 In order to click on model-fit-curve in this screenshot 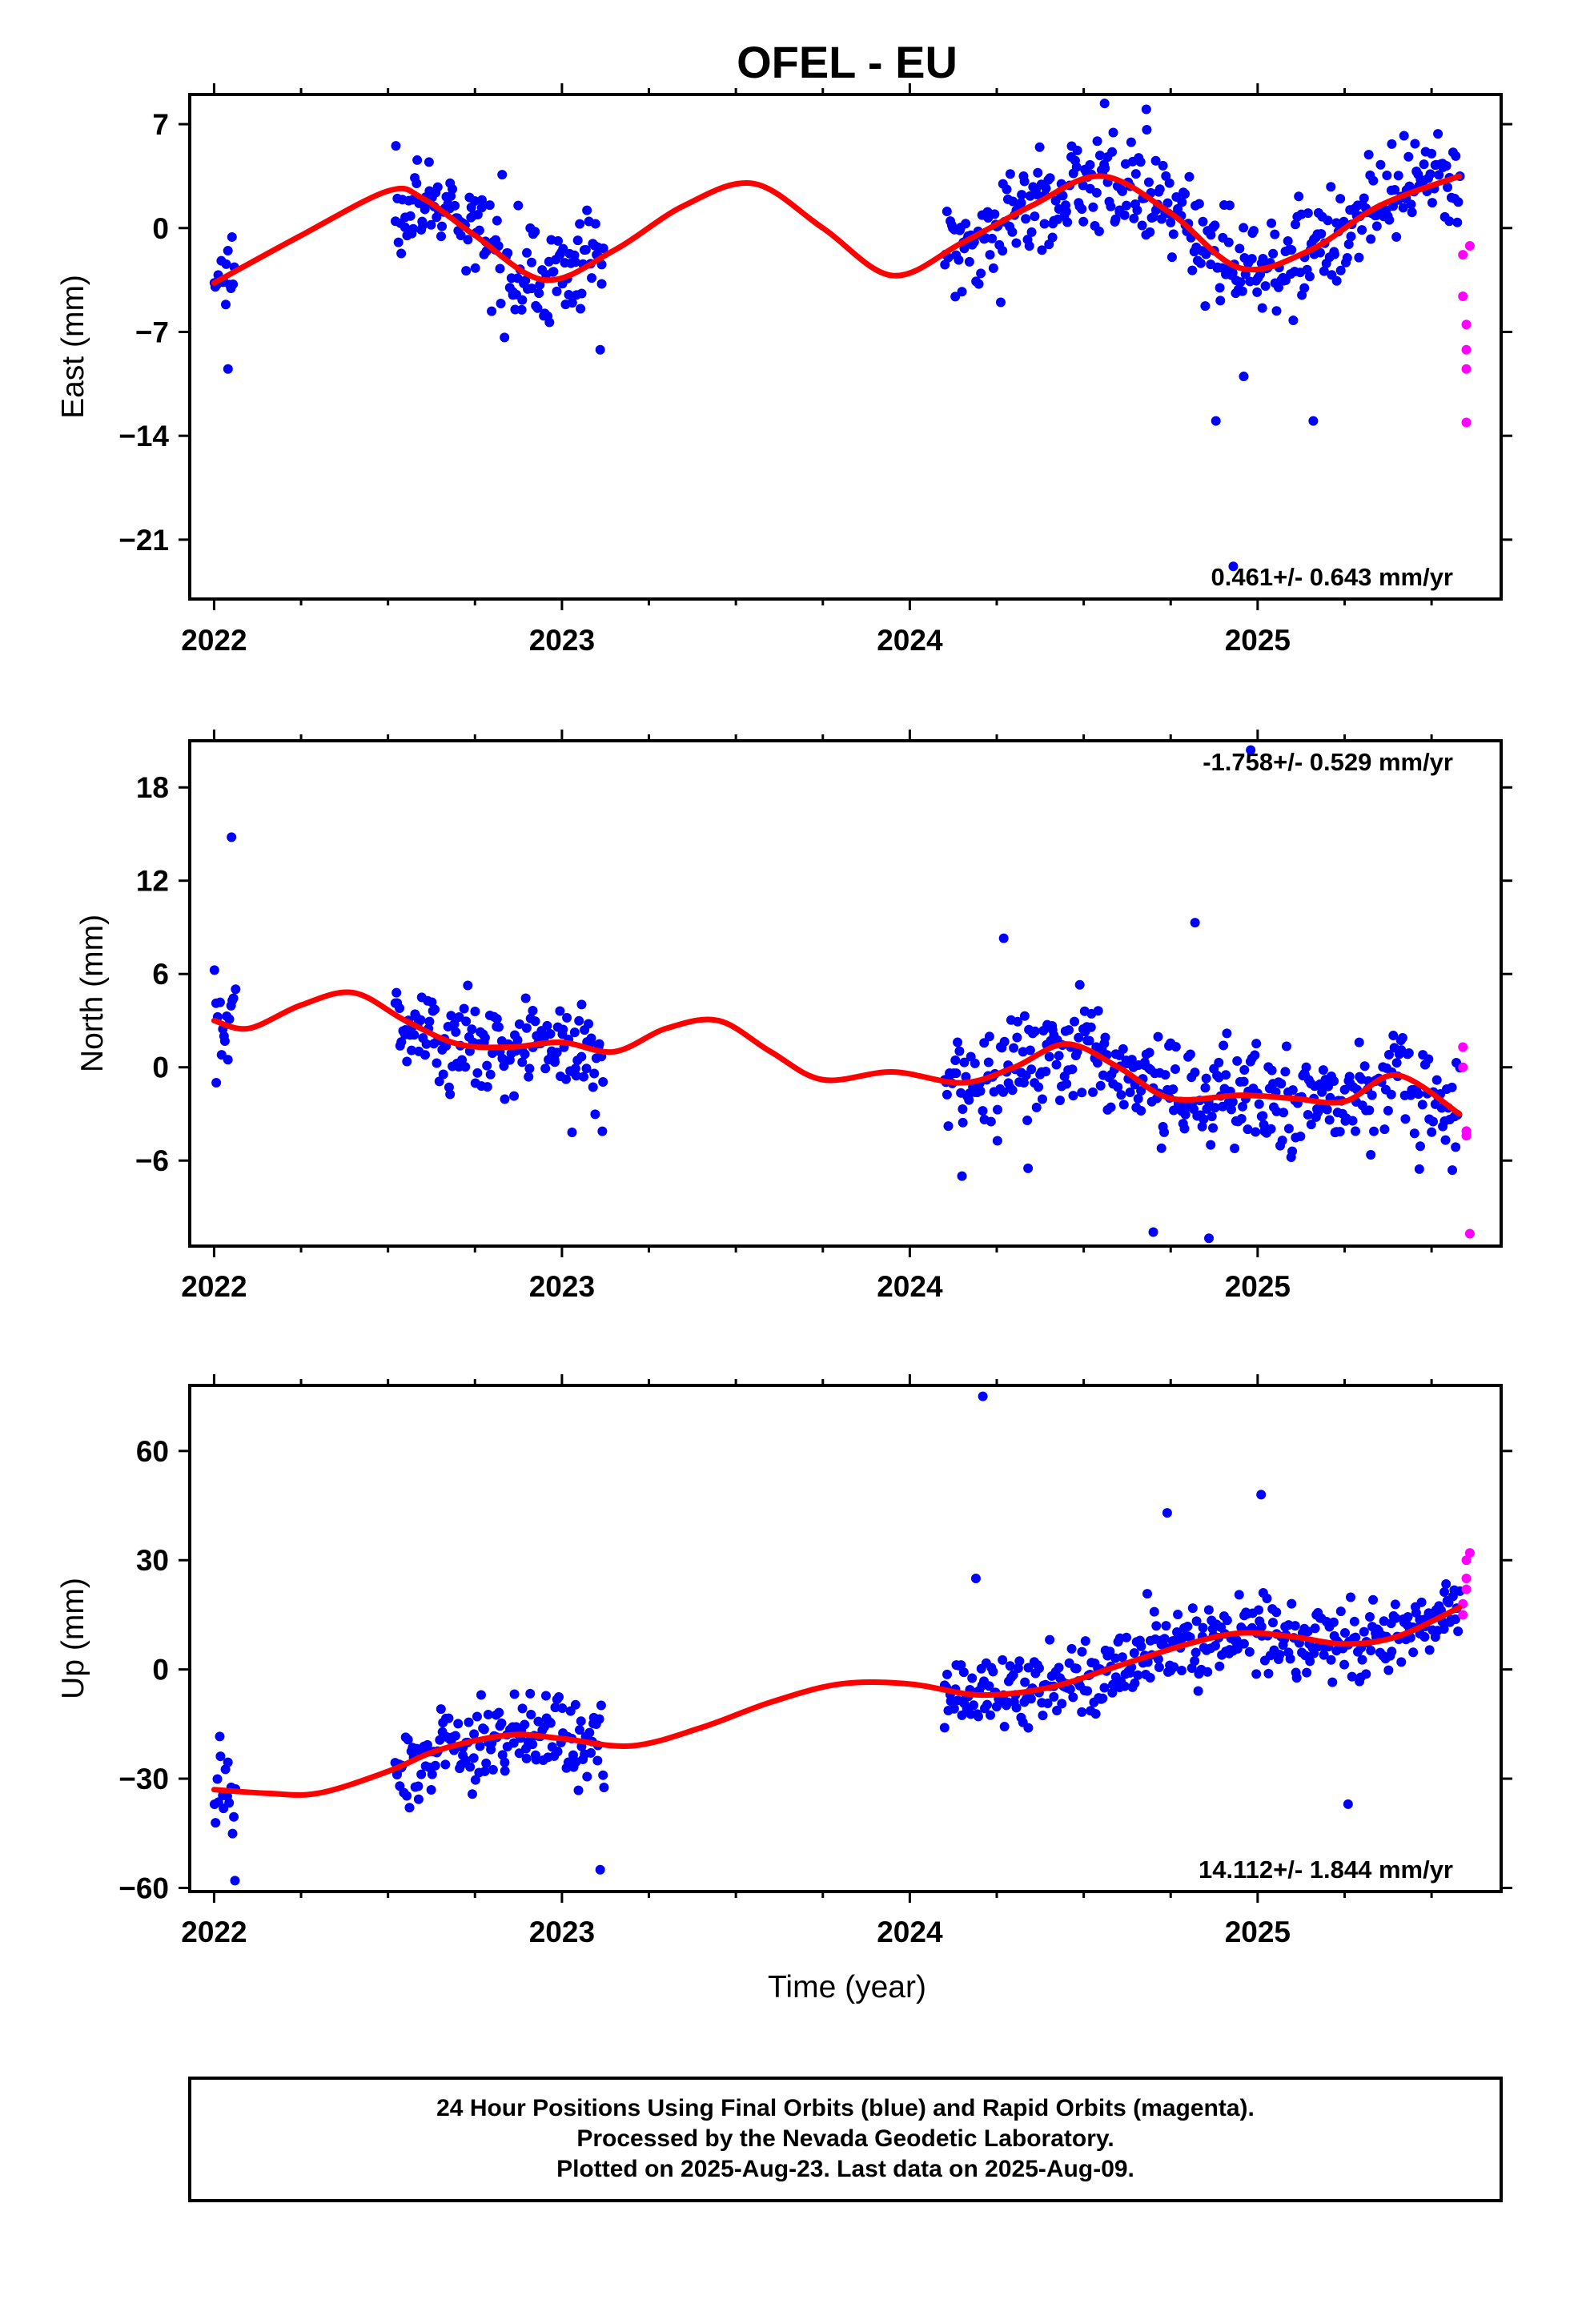, I will do `click(837, 1053)`.